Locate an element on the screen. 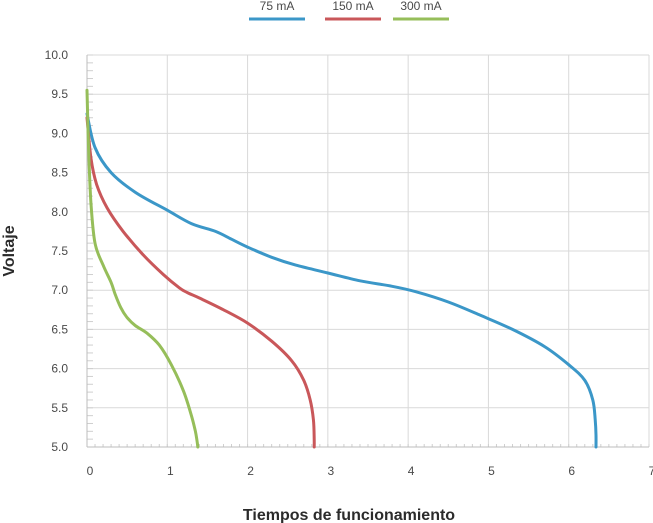 The height and width of the screenshot is (523, 653). y-tick-label: 10.0 is located at coordinates (57, 55).